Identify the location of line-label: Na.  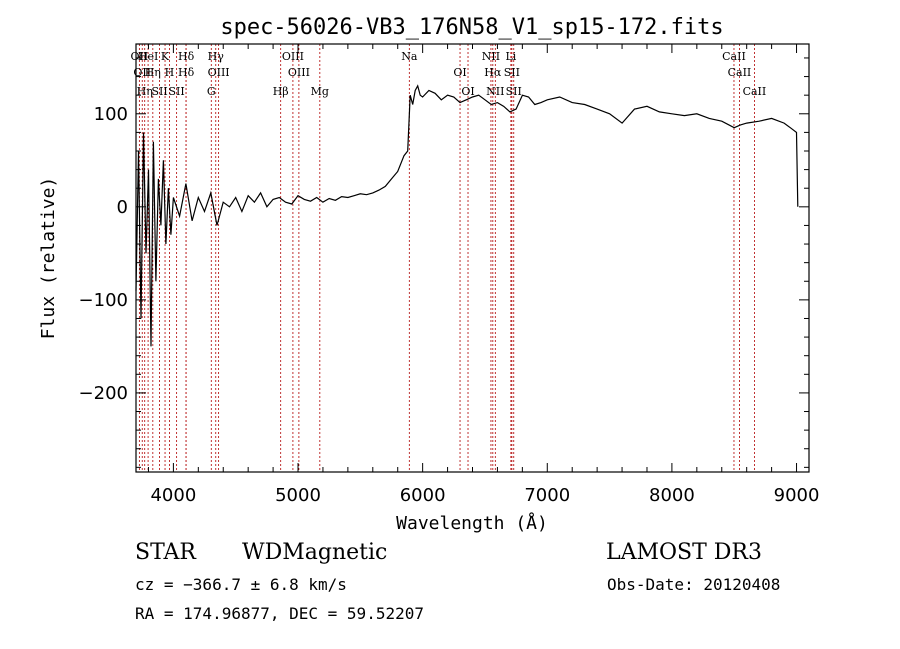
(409, 56).